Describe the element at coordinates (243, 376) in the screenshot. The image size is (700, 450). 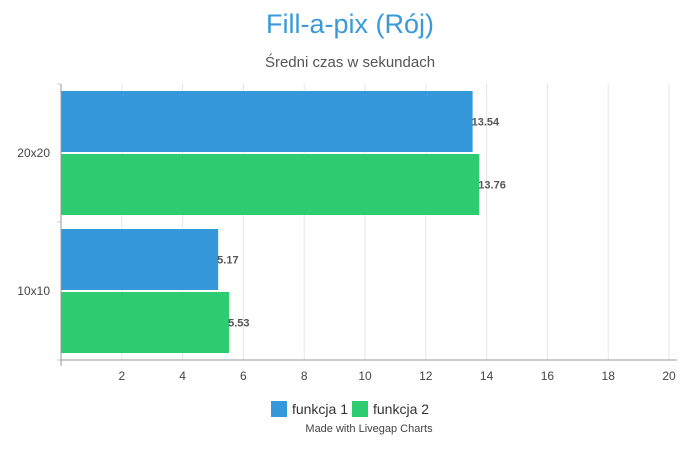
I see `x-tick-label: 6` at that location.